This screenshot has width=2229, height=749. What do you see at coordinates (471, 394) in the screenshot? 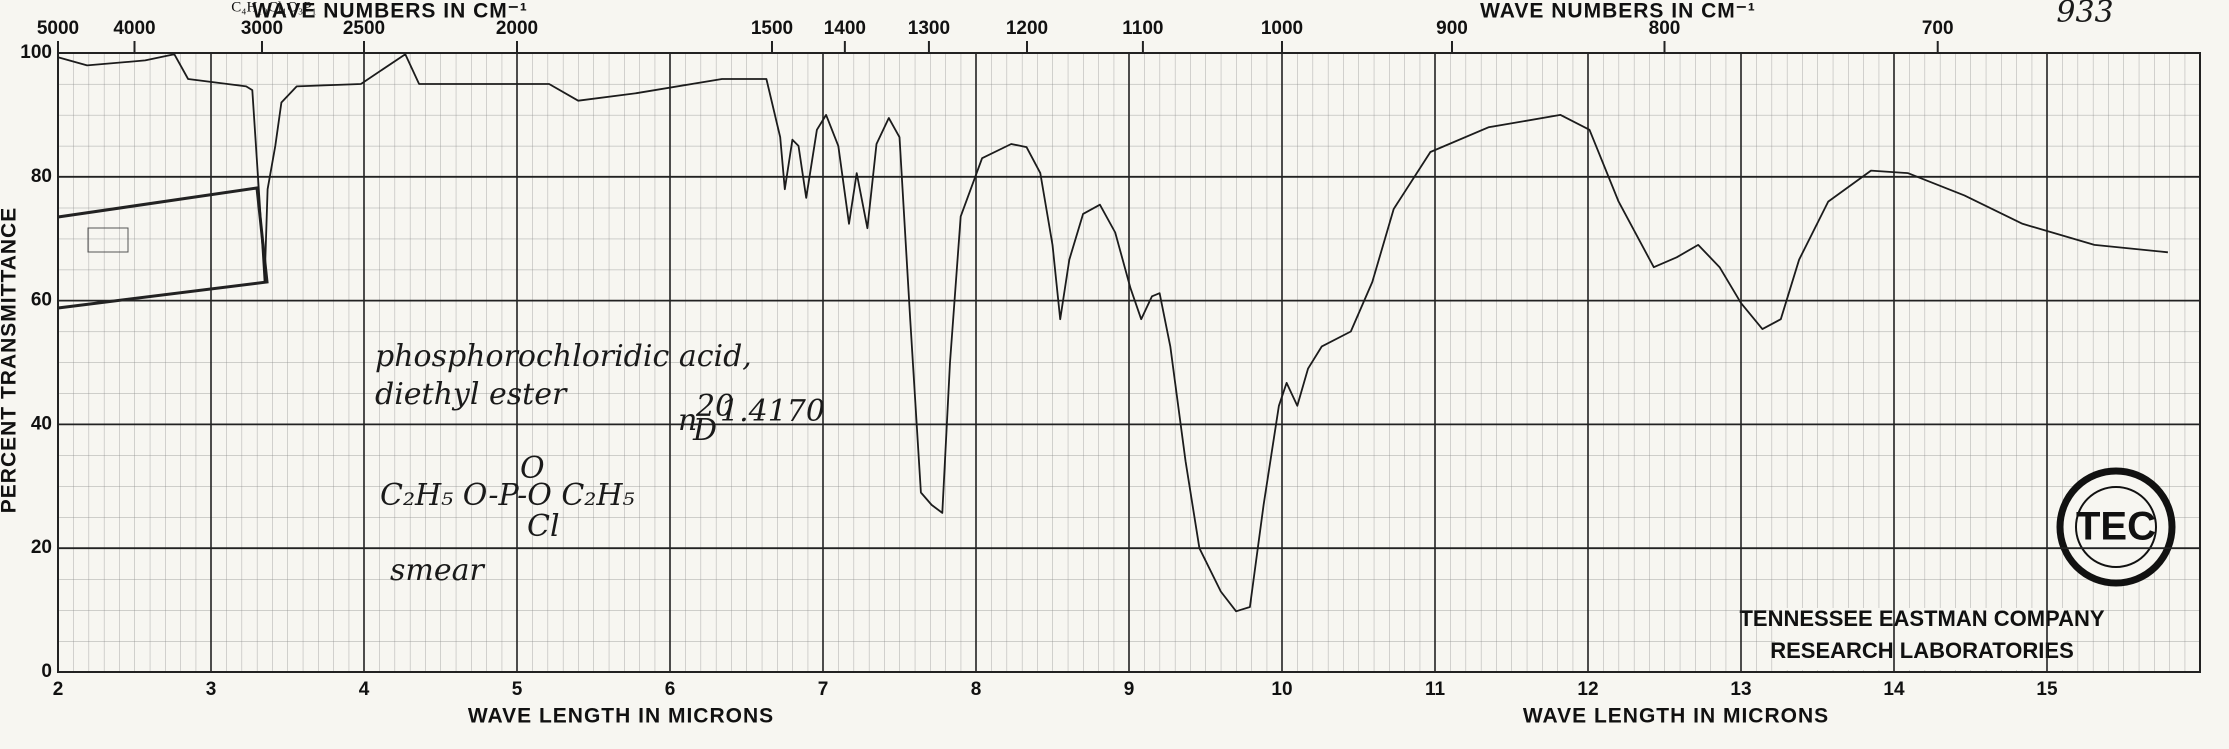
I see `annotation: diethyl ester` at bounding box center [471, 394].